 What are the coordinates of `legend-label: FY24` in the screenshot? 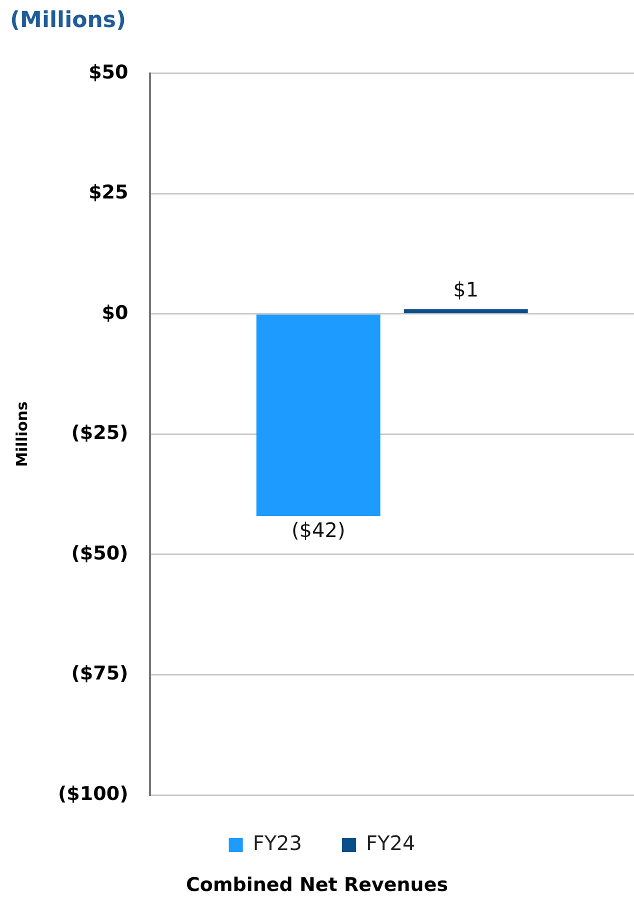 It's located at (391, 843).